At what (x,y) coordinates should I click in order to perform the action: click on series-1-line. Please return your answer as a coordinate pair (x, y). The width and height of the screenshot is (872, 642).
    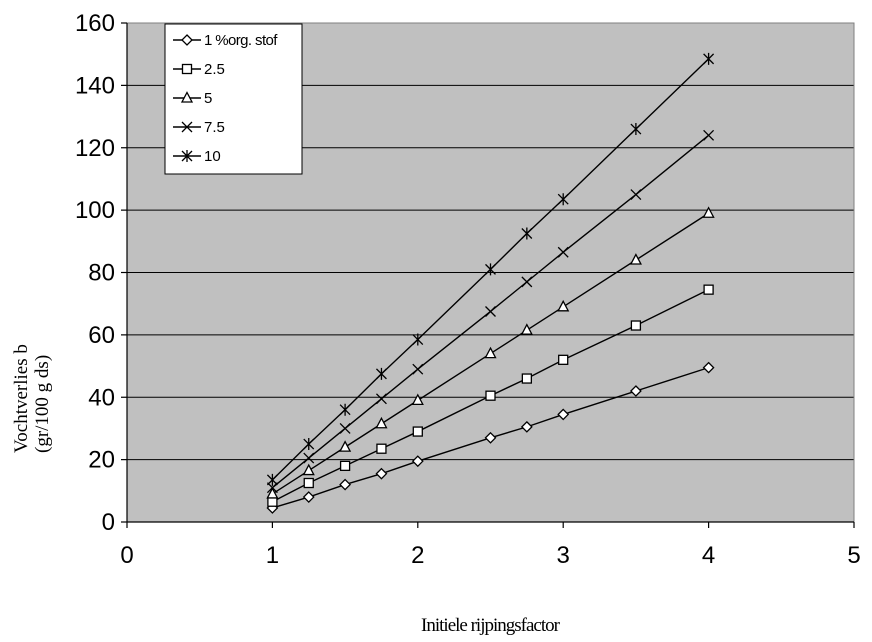
    Looking at the image, I should click on (490, 437).